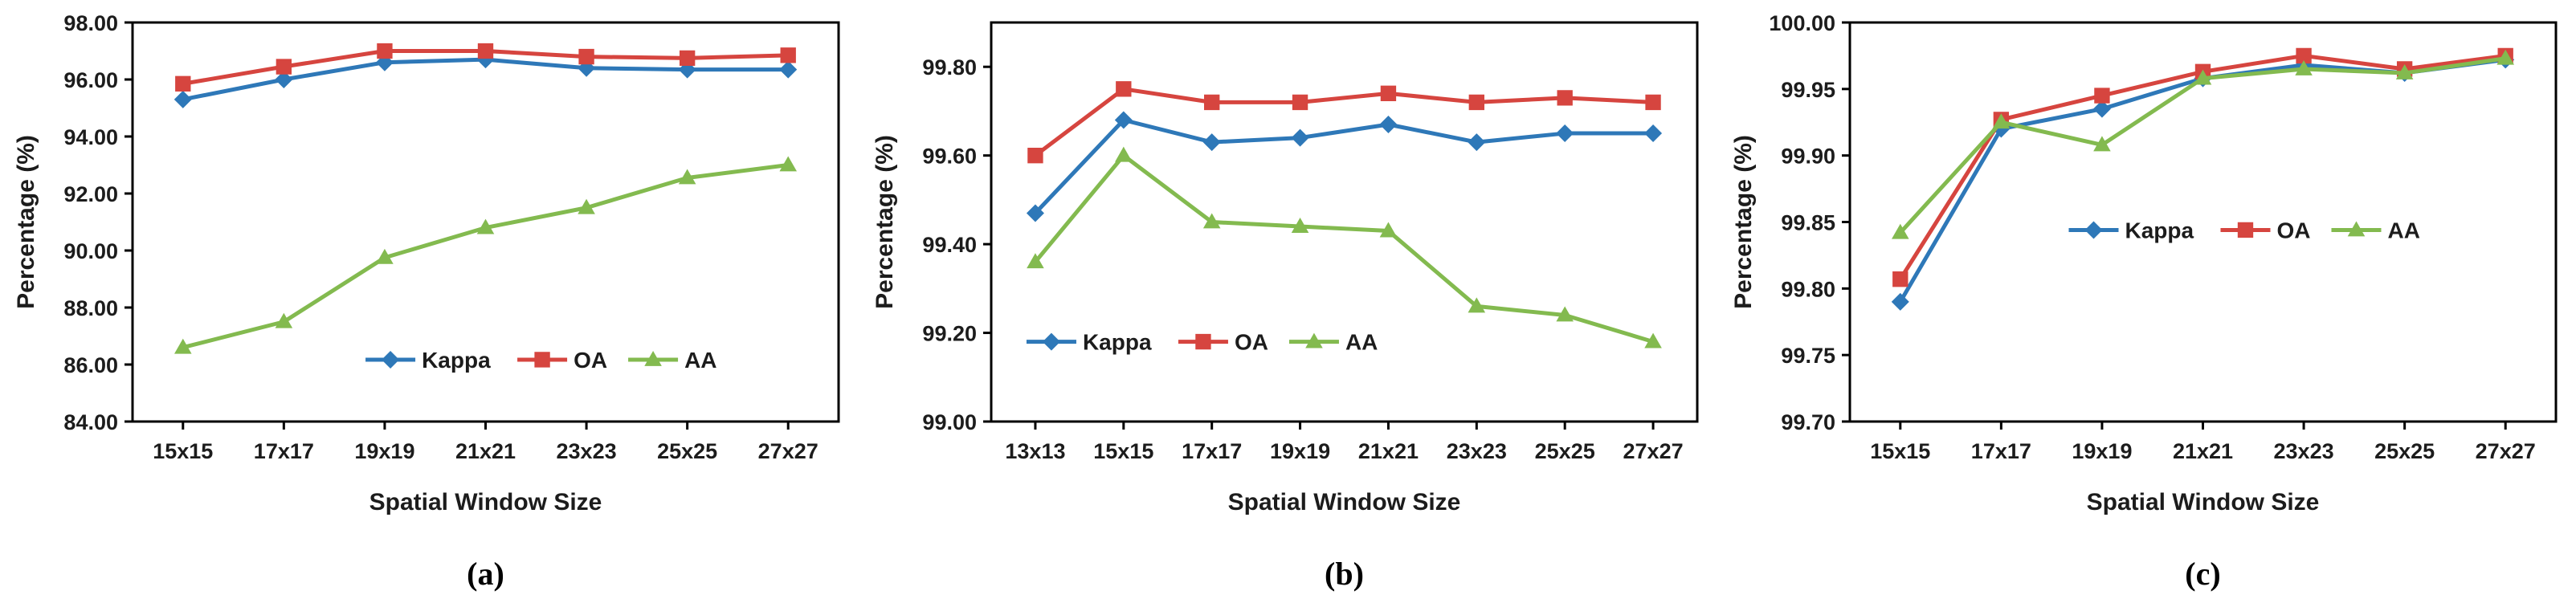  What do you see at coordinates (1035, 451) in the screenshot?
I see `x-tick-label: 13x13` at bounding box center [1035, 451].